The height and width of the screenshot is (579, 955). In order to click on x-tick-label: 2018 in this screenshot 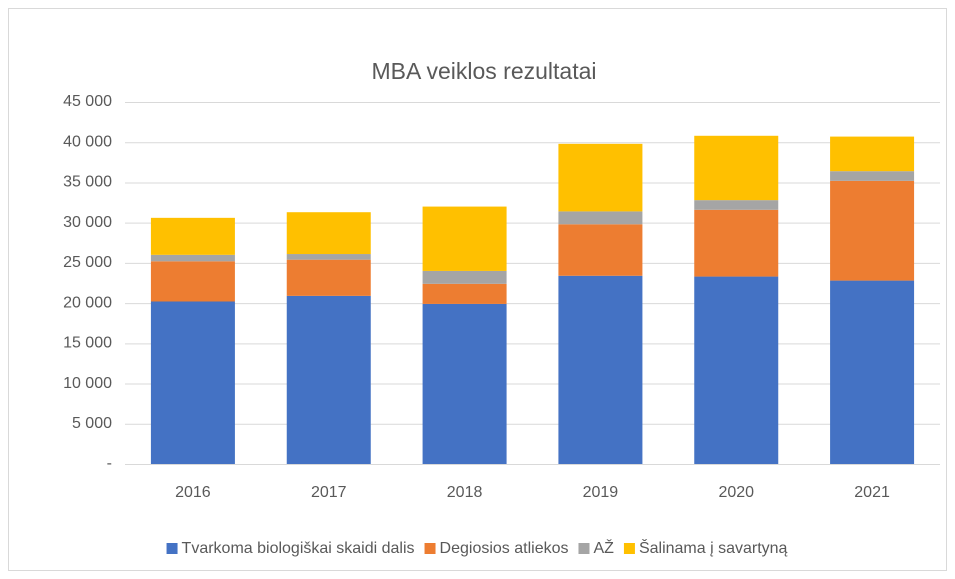, I will do `click(465, 492)`.